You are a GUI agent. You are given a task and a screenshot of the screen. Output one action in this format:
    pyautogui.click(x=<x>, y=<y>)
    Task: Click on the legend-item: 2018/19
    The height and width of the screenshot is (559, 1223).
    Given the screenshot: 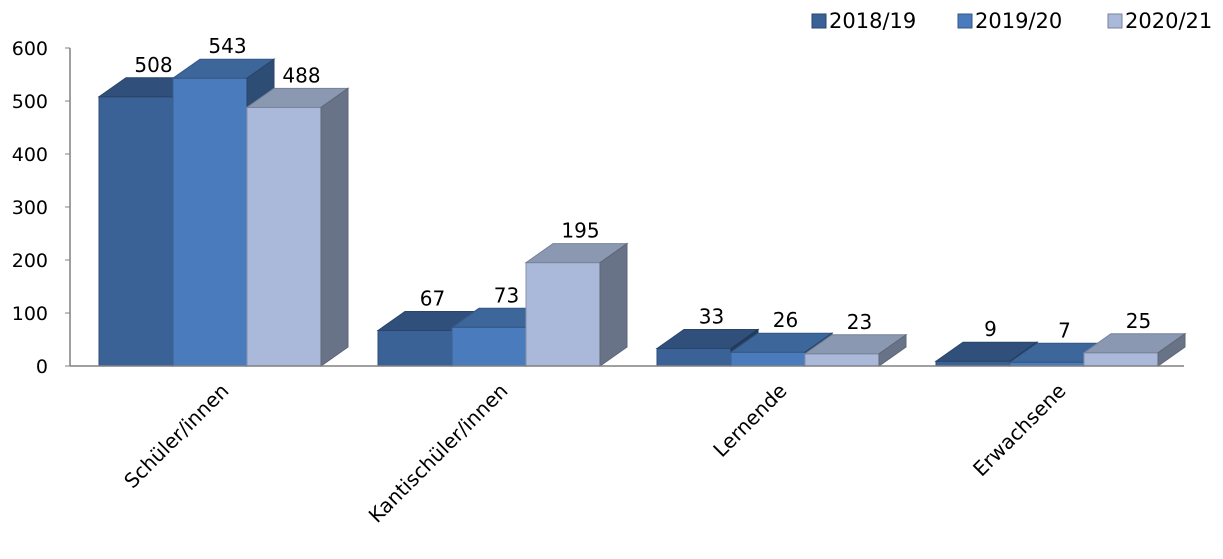 What is the action you would take?
    pyautogui.click(x=863, y=21)
    